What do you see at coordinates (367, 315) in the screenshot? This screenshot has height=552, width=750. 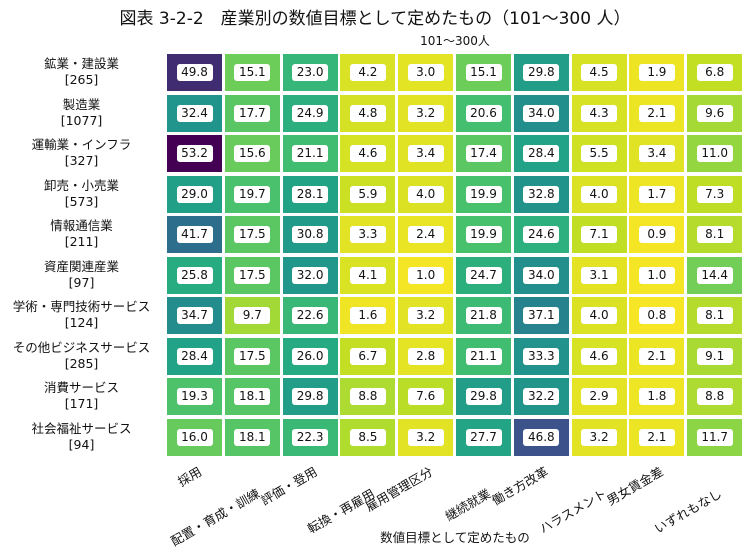 I see `cell-value-label: 1.6` at bounding box center [367, 315].